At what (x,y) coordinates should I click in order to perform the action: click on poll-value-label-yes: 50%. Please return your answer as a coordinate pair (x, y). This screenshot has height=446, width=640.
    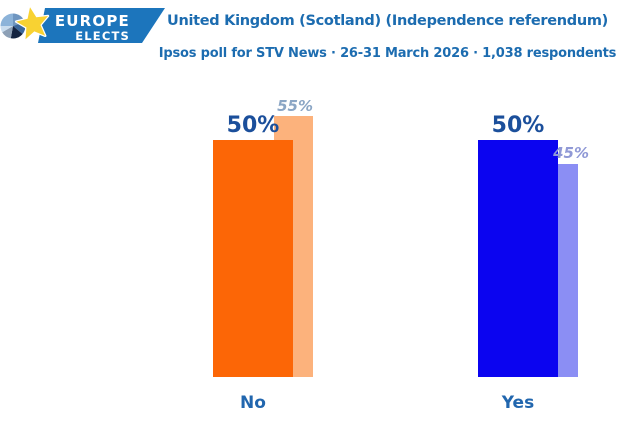
    Looking at the image, I should click on (518, 125).